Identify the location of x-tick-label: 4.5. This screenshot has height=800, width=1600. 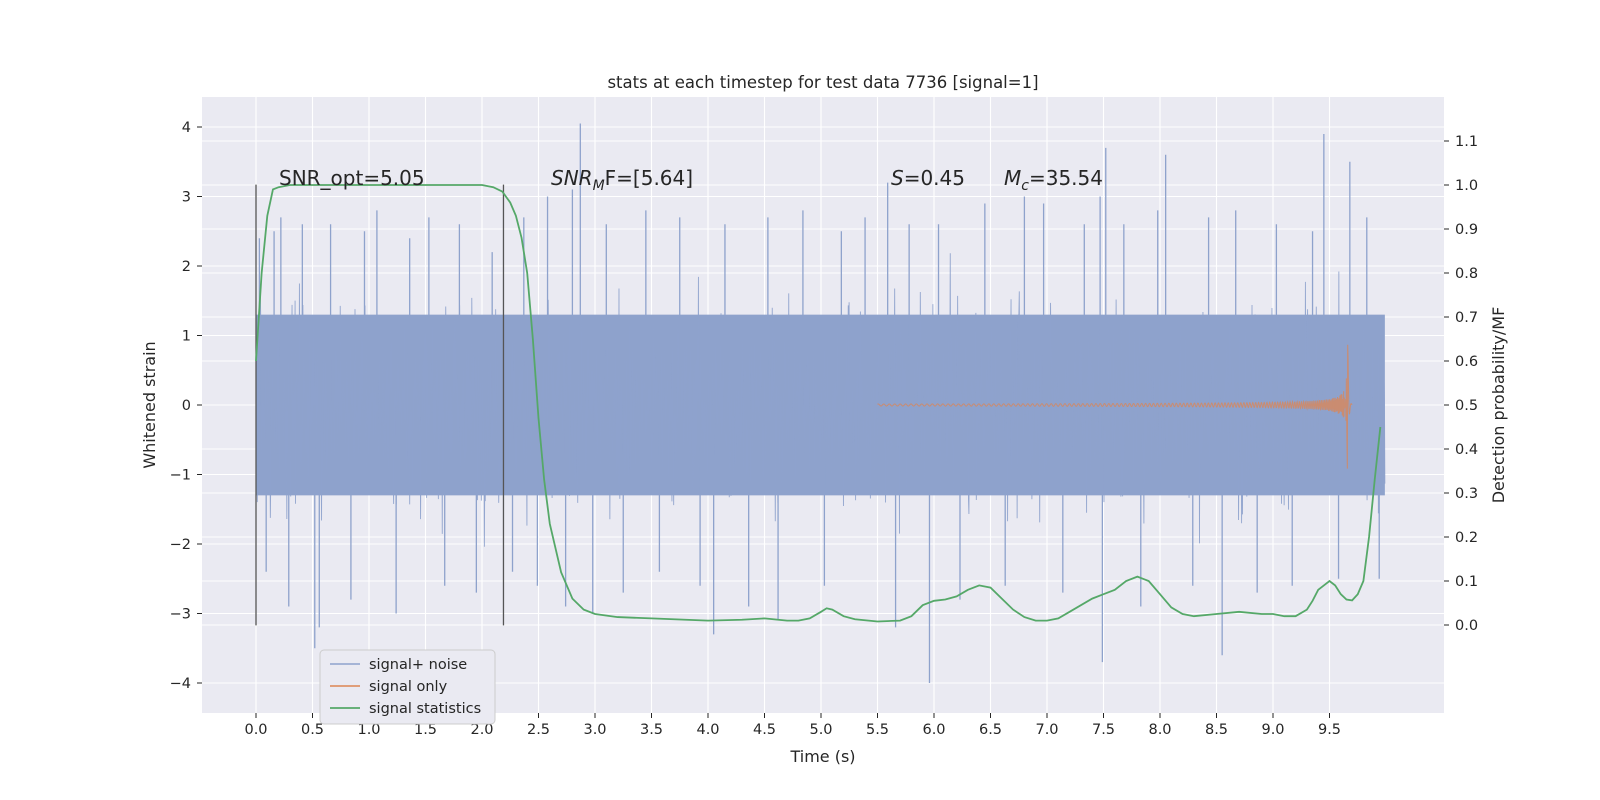
(764, 730).